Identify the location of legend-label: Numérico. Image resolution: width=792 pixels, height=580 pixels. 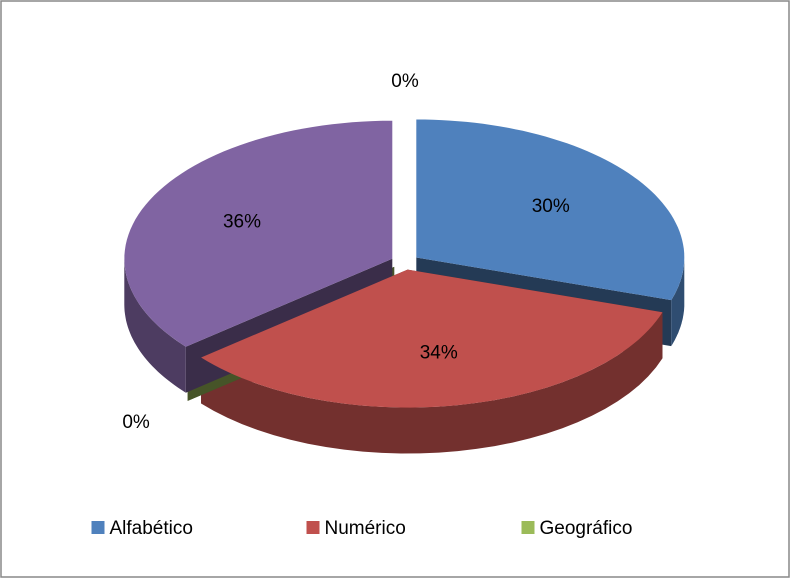
(365, 528).